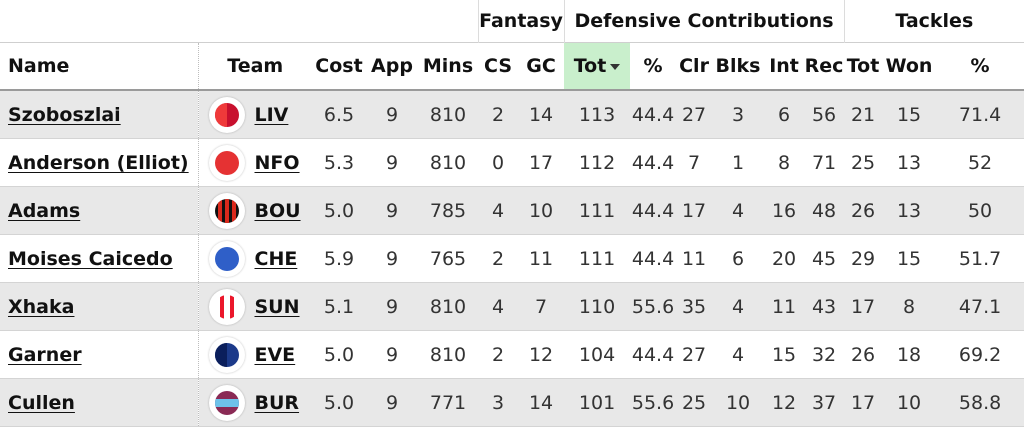 This screenshot has height=429, width=1024. I want to click on col-header-cost: Cost, so click(339, 66).